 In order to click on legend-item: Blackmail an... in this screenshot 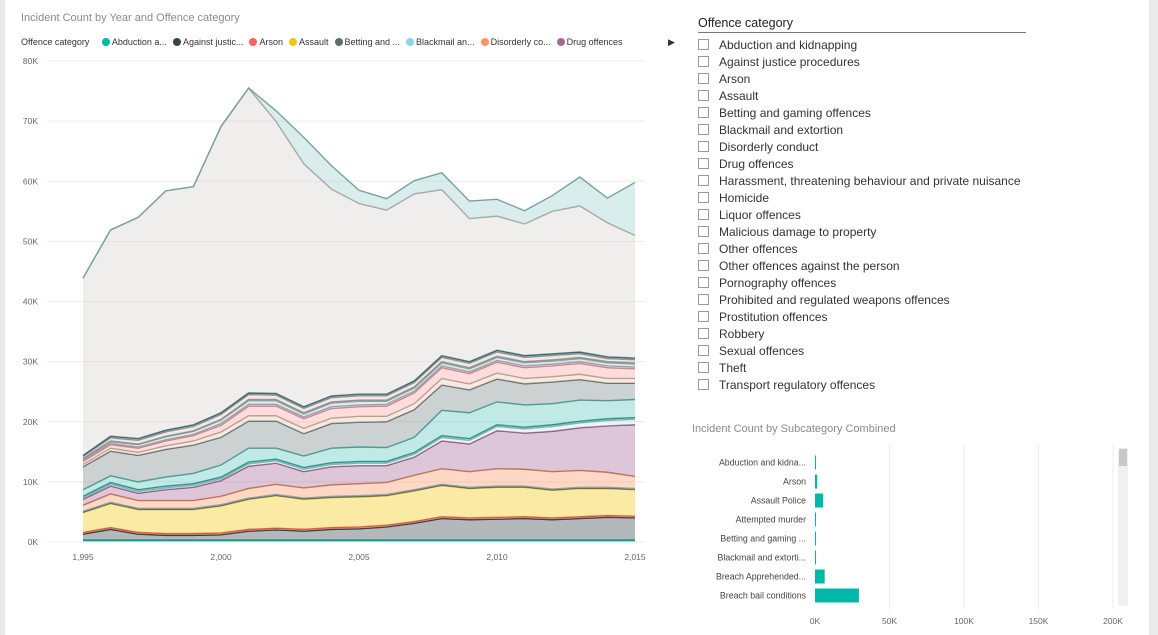, I will do `click(440, 42)`.